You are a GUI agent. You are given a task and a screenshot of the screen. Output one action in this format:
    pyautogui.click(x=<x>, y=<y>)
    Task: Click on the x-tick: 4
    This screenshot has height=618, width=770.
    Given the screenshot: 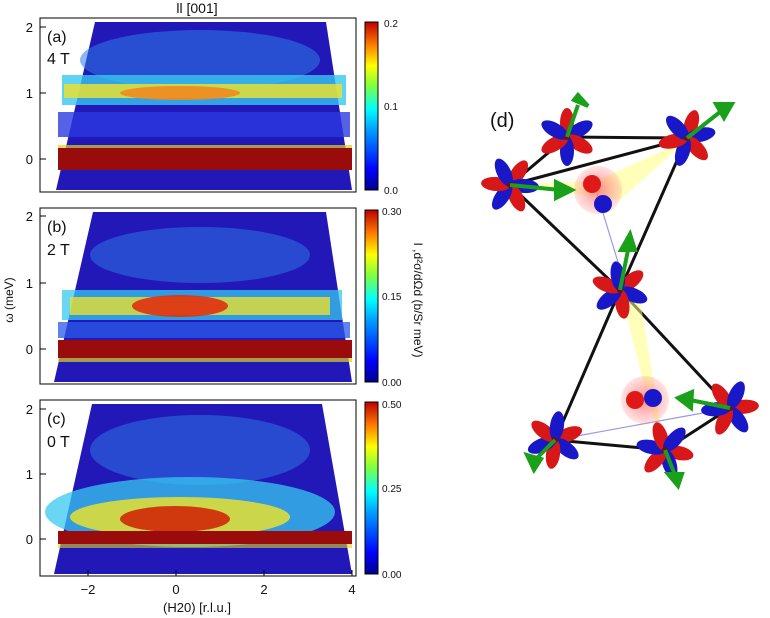 What is the action you would take?
    pyautogui.click(x=351, y=589)
    